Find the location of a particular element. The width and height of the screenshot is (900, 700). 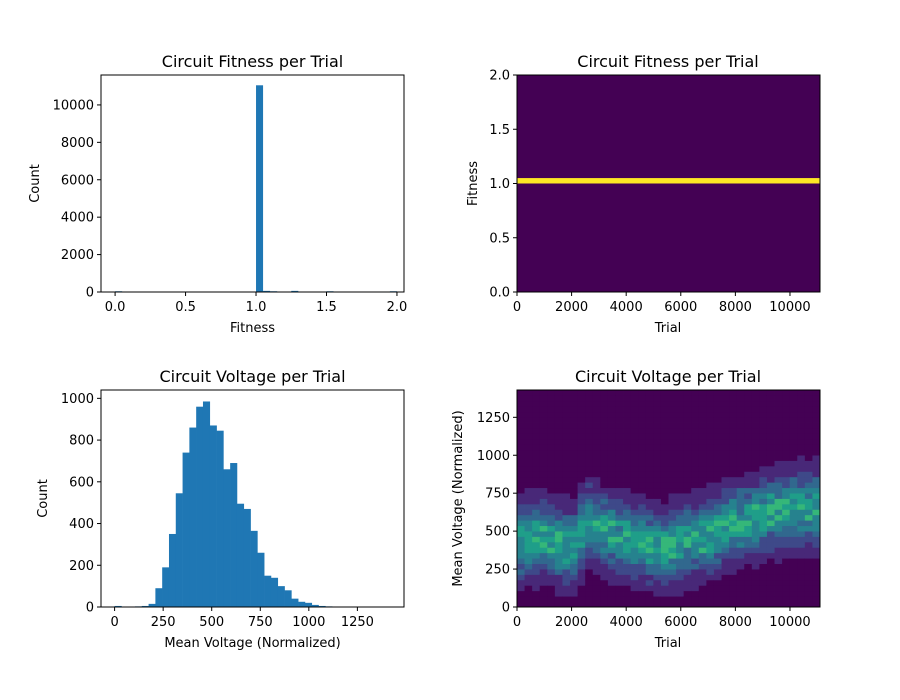

histogram-bar is located at coordinates (240, 555).